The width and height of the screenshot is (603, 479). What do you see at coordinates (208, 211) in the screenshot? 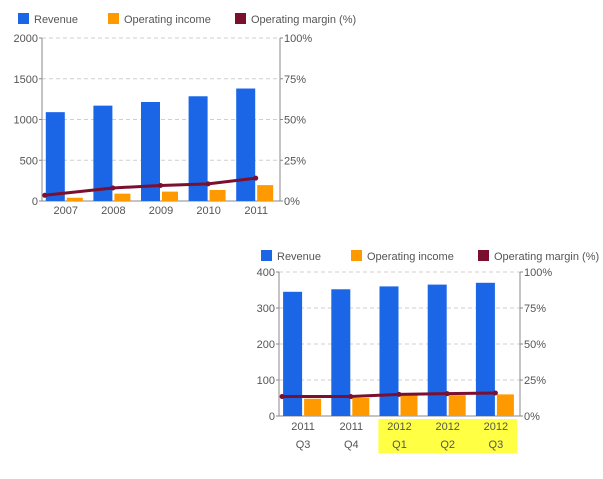
I see `x-tick-label: 2010` at bounding box center [208, 211].